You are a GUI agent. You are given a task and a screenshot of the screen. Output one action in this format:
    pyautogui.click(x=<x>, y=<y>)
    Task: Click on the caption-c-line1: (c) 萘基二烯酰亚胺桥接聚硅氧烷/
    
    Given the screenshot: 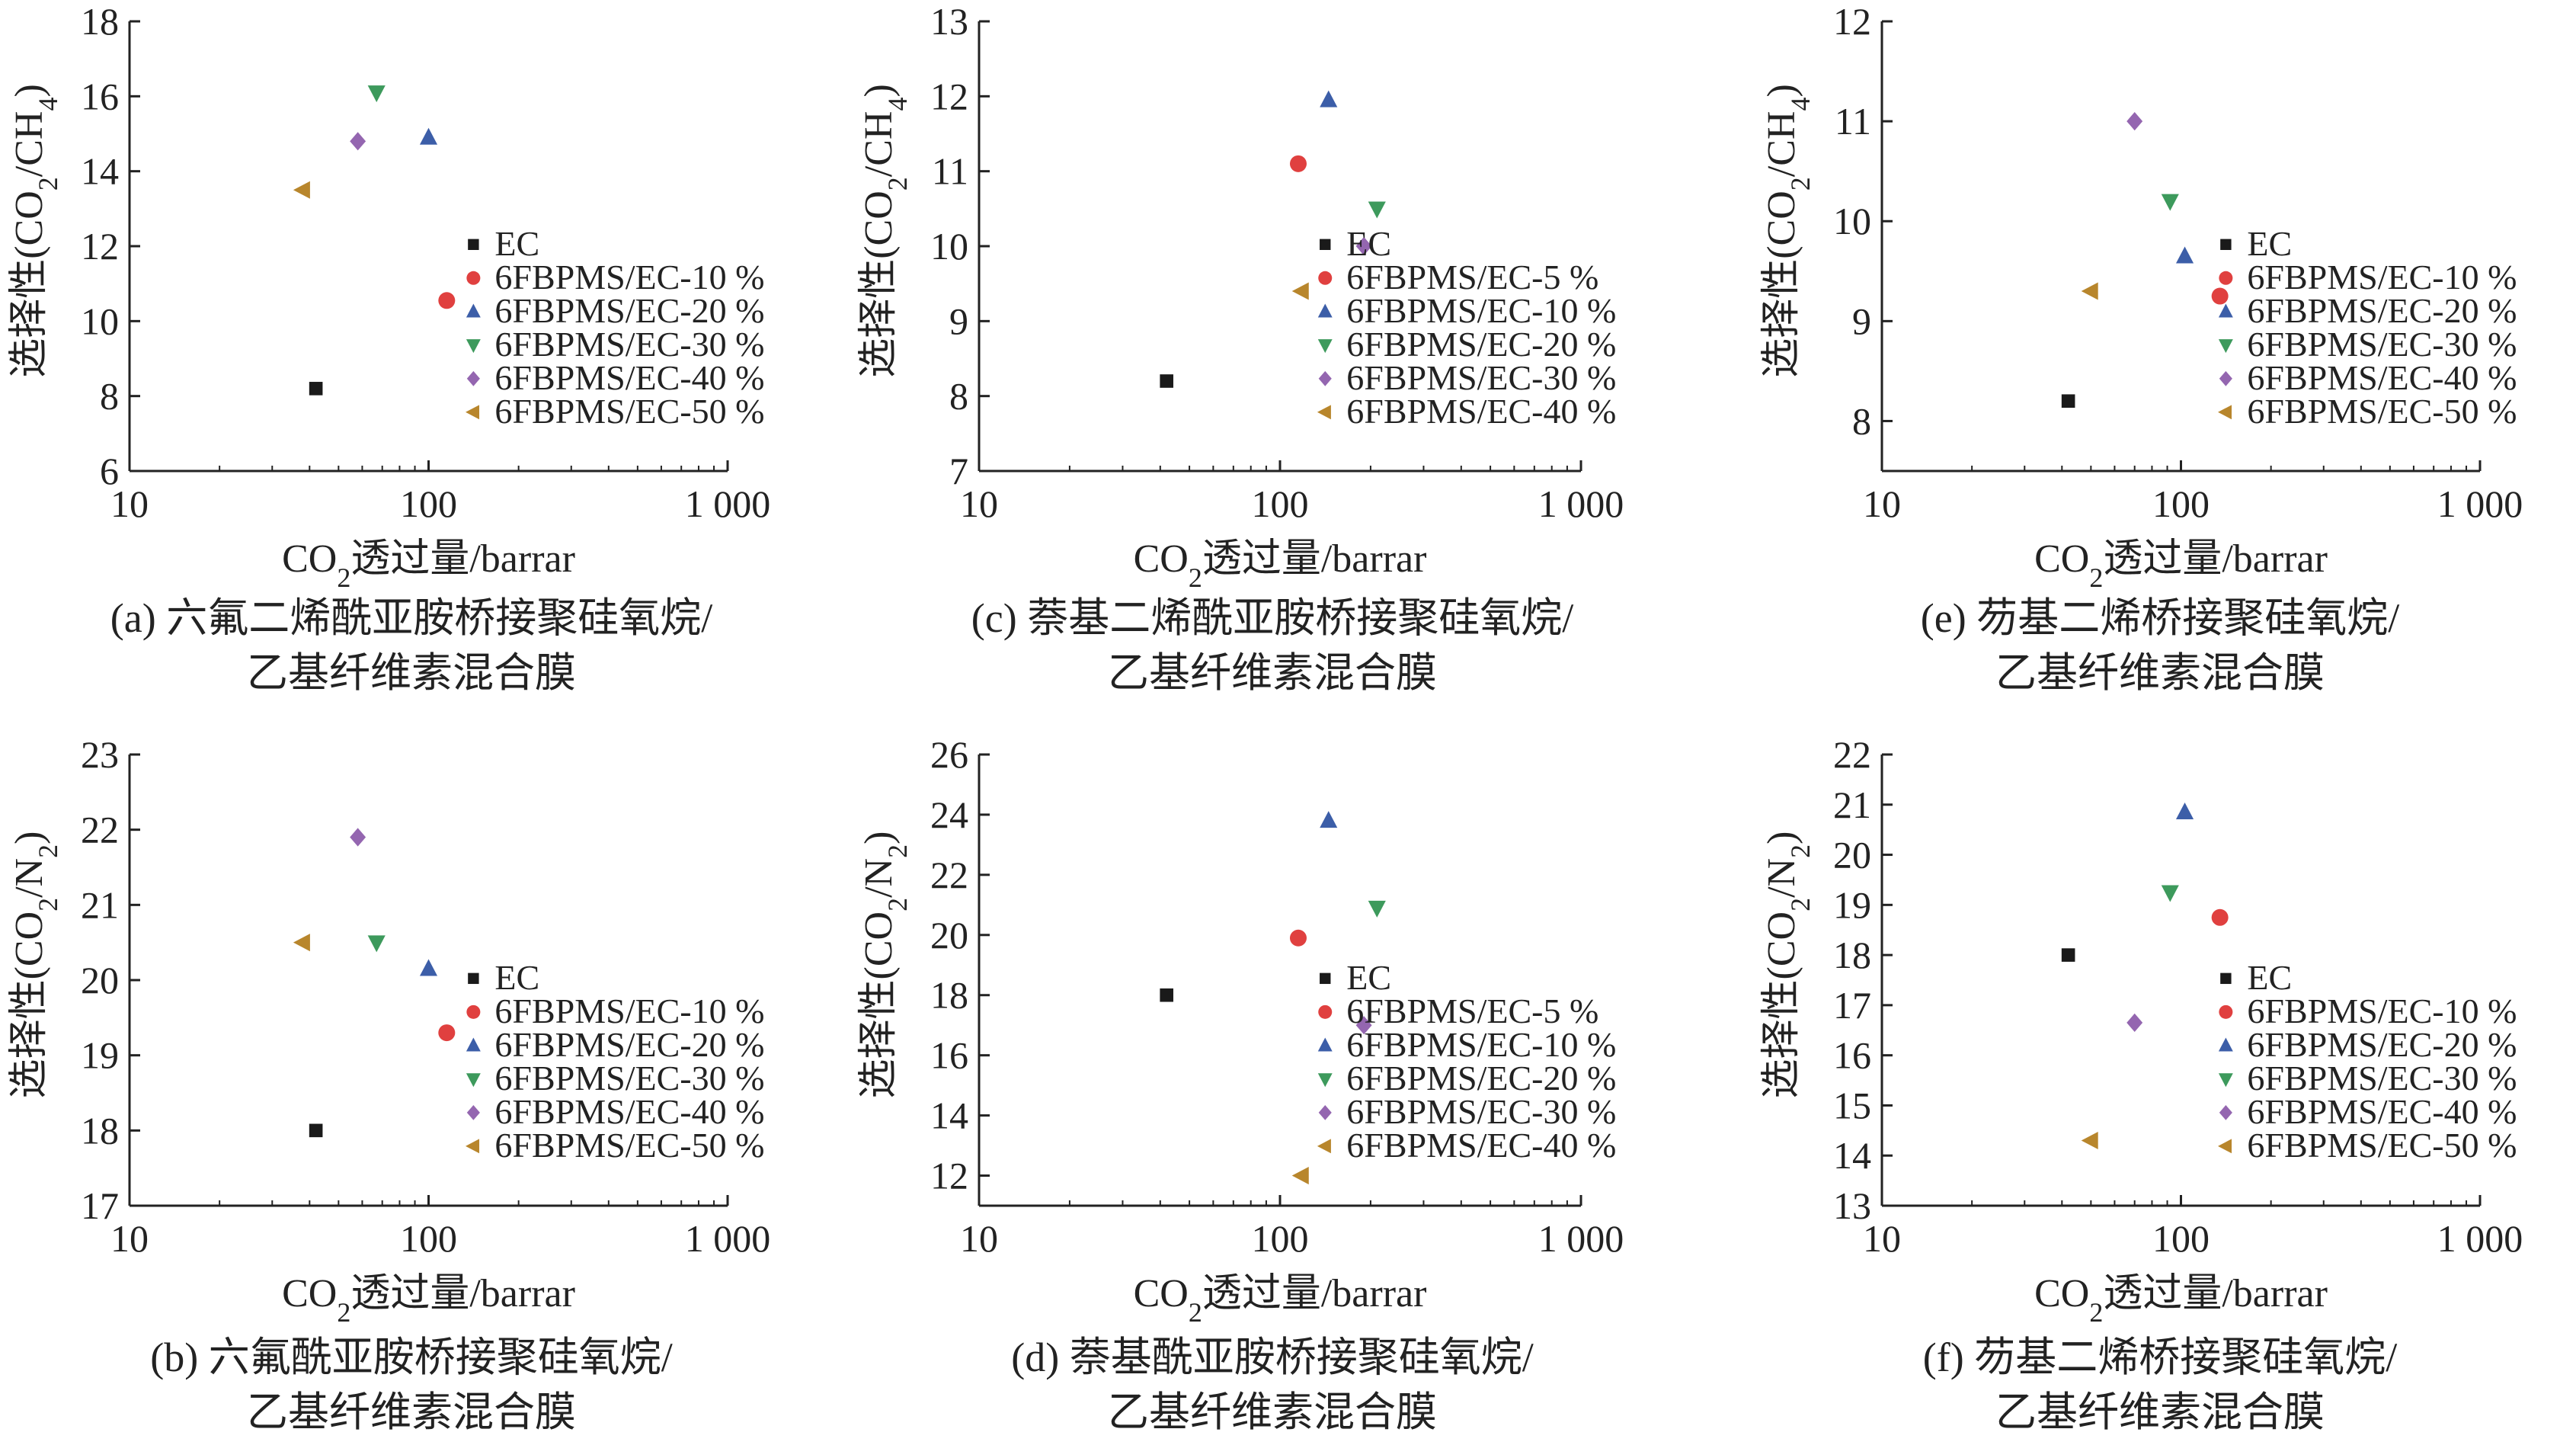 What is the action you would take?
    pyautogui.click(x=1272, y=618)
    